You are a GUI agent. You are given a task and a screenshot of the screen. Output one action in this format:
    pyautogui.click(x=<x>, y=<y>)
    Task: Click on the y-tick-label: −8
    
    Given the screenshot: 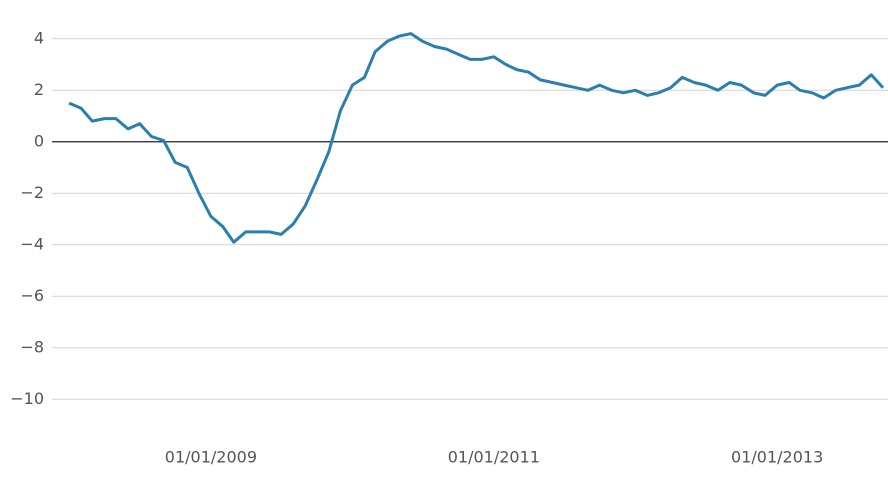 What is the action you would take?
    pyautogui.click(x=32, y=346)
    